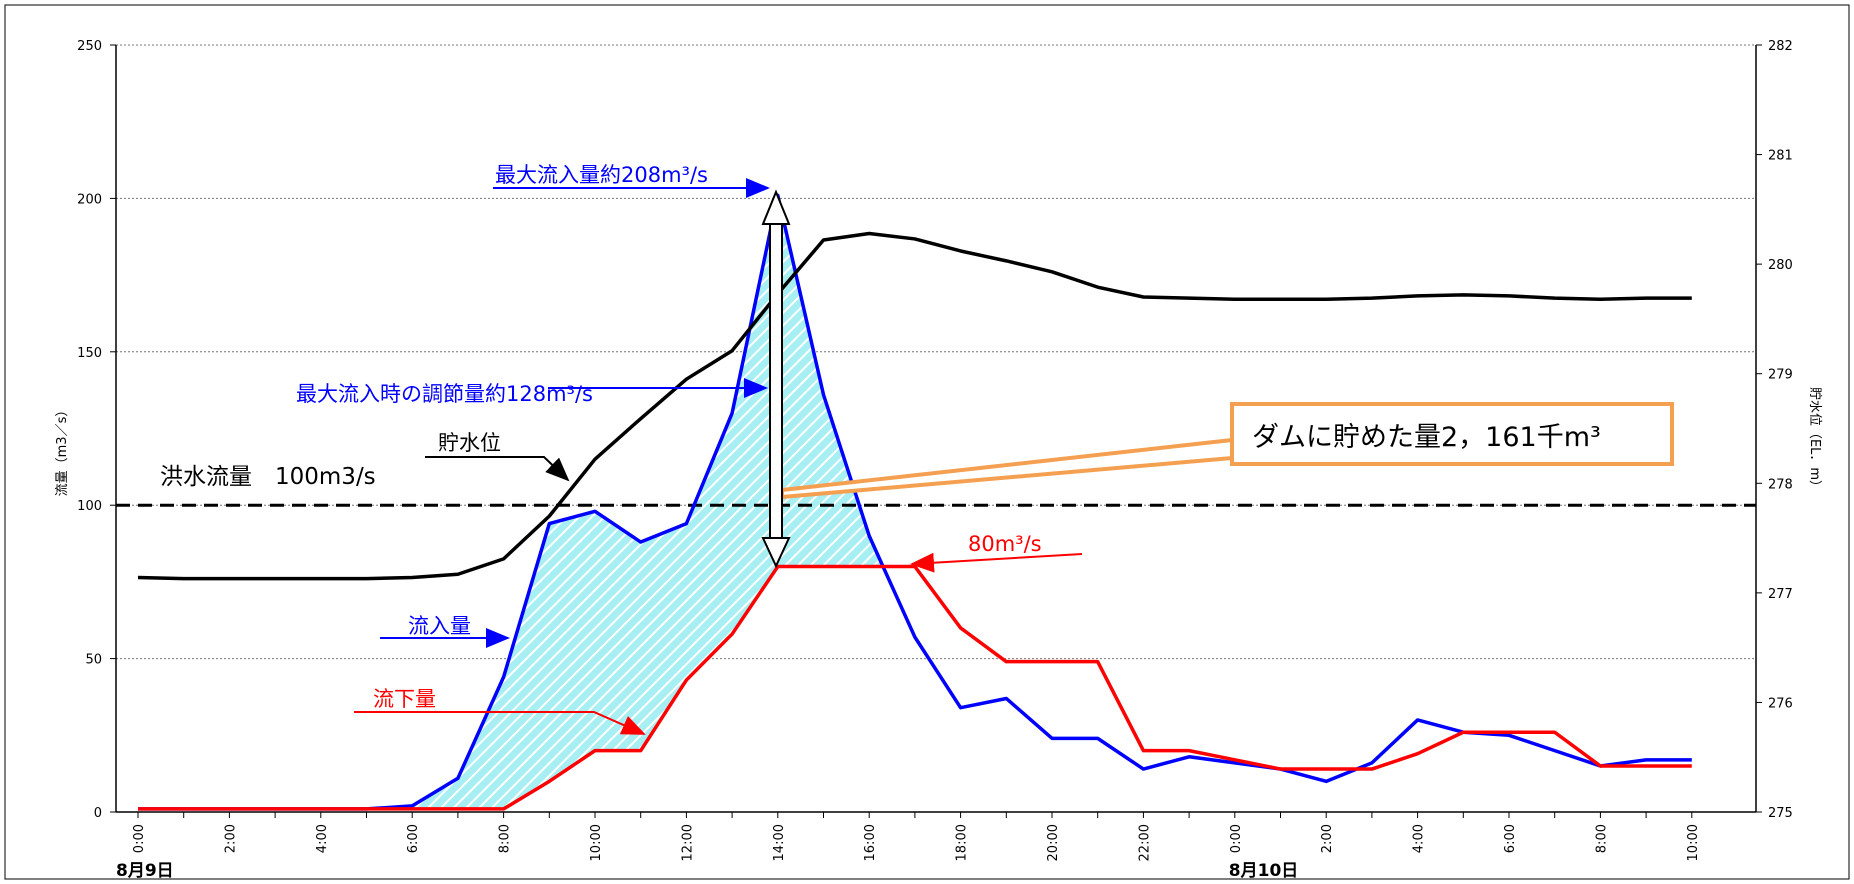 The width and height of the screenshot is (1854, 884). What do you see at coordinates (89, 353) in the screenshot?
I see `left-tick-label: 150` at bounding box center [89, 353].